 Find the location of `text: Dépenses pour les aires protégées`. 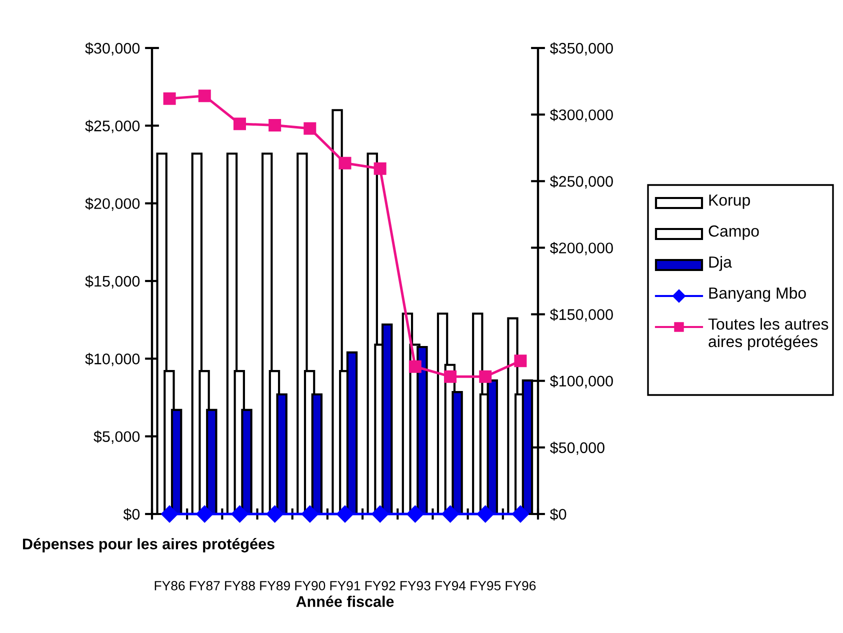

text: Dépenses pour les aires protégées is located at coordinates (148, 545).